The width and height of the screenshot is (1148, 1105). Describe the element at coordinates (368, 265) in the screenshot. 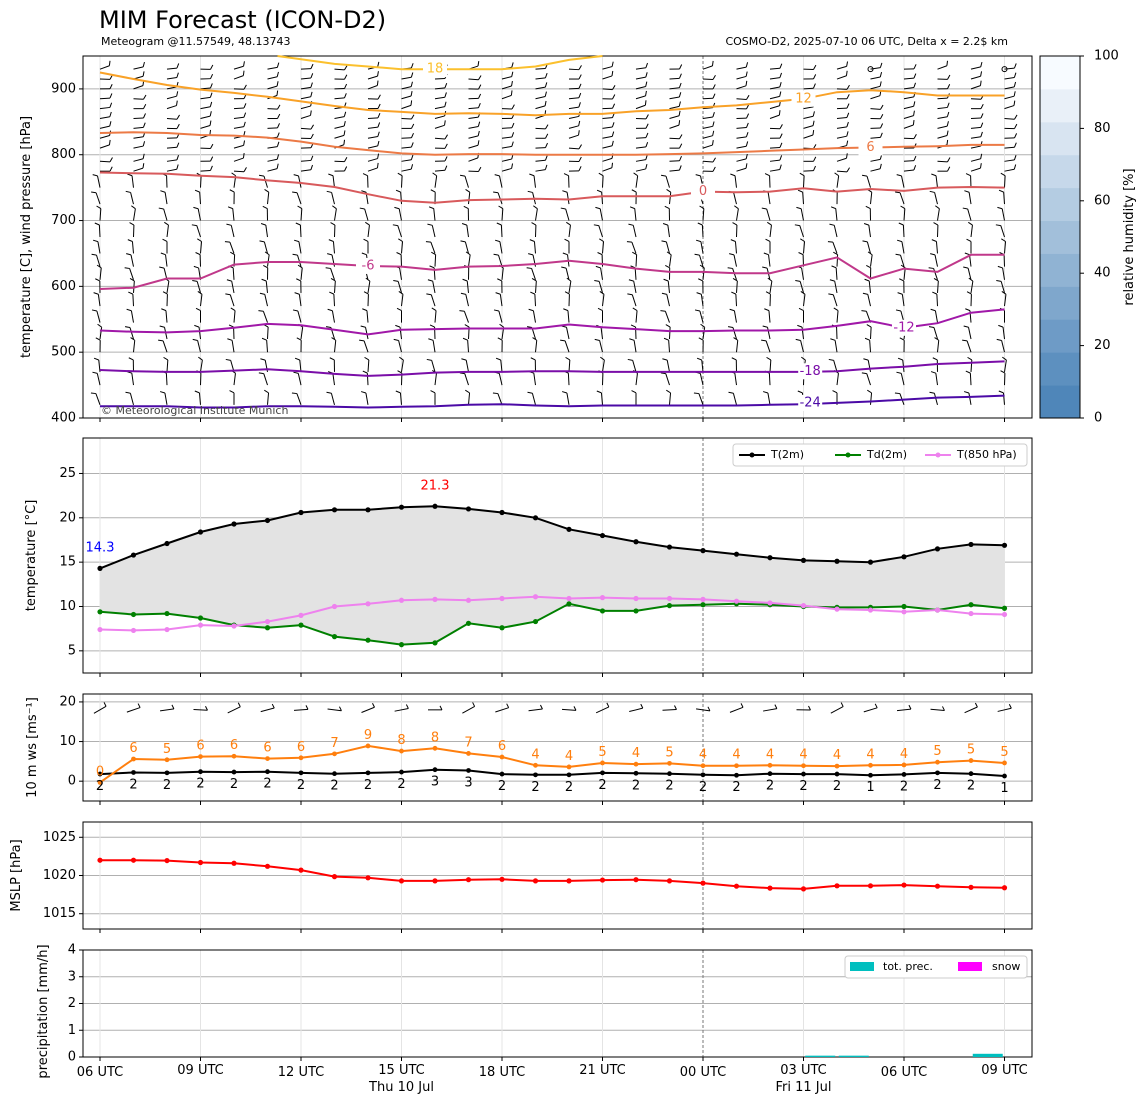

I see `isotherm-label-bg` at that location.